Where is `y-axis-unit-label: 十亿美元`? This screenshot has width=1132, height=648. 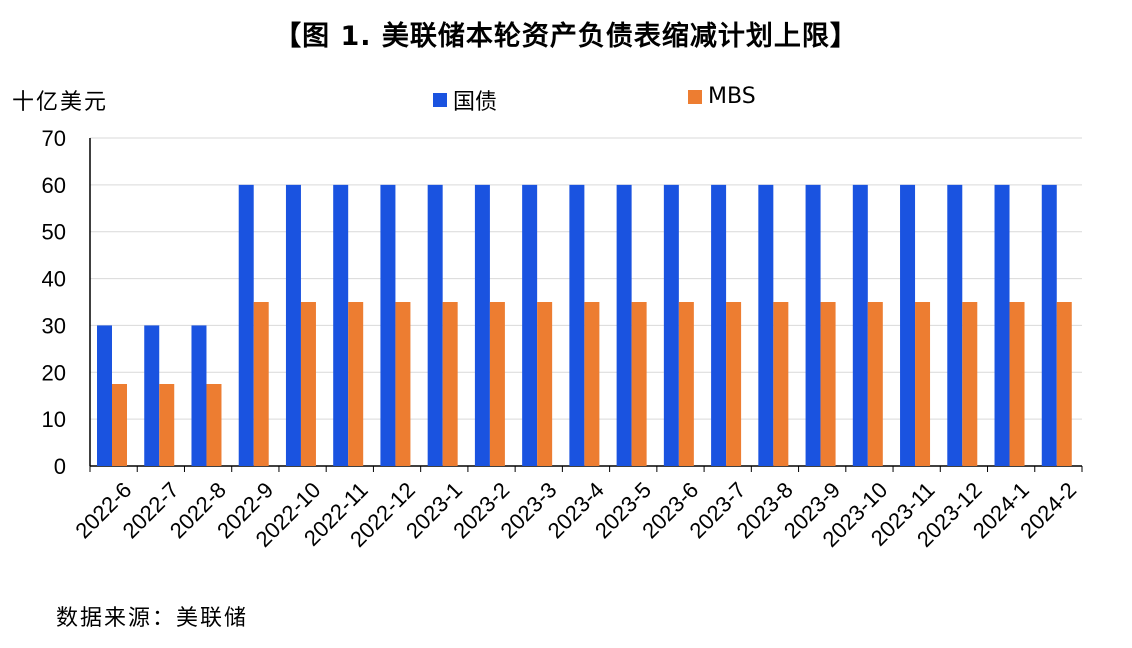 y-axis-unit-label: 十亿美元 is located at coordinates (60, 102).